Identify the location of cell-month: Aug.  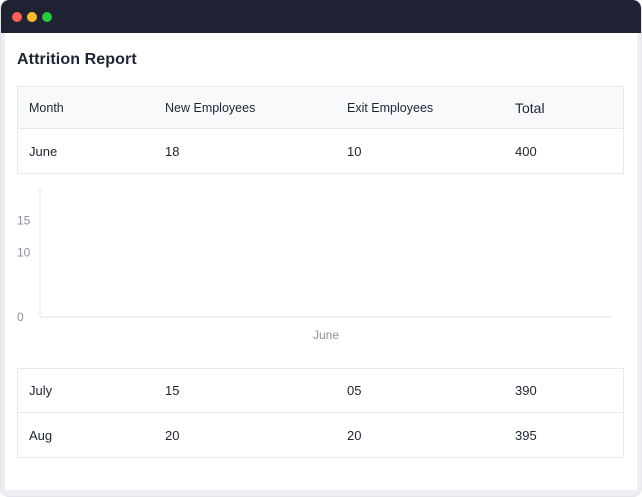
(41, 435).